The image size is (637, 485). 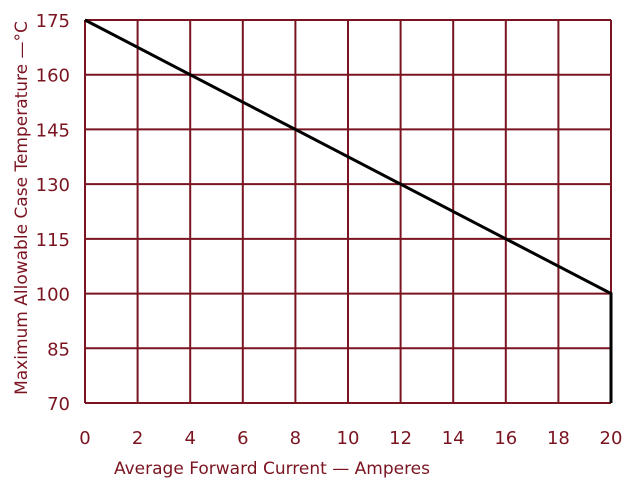 What do you see at coordinates (242, 438) in the screenshot?
I see `x-tick-label-3: 6` at bounding box center [242, 438].